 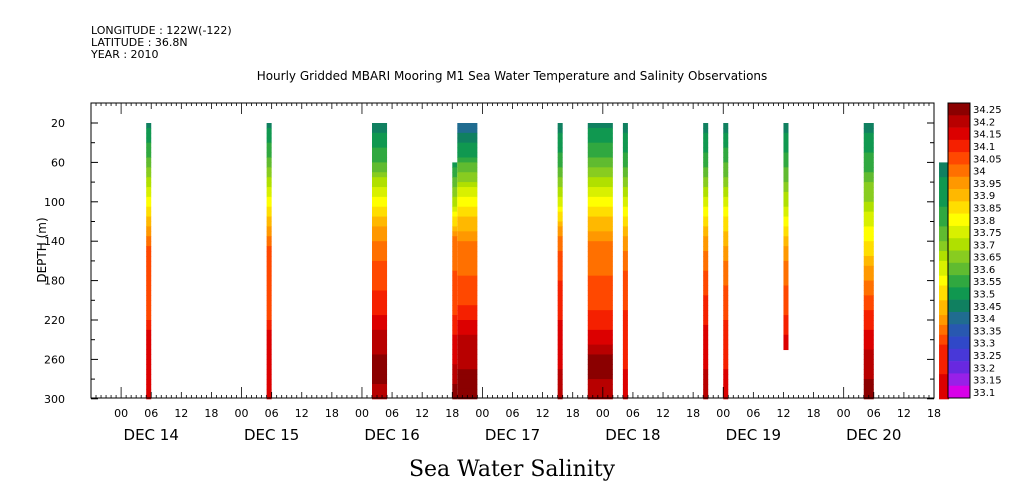 I want to click on colorbar-label: 33.1, so click(x=984, y=393).